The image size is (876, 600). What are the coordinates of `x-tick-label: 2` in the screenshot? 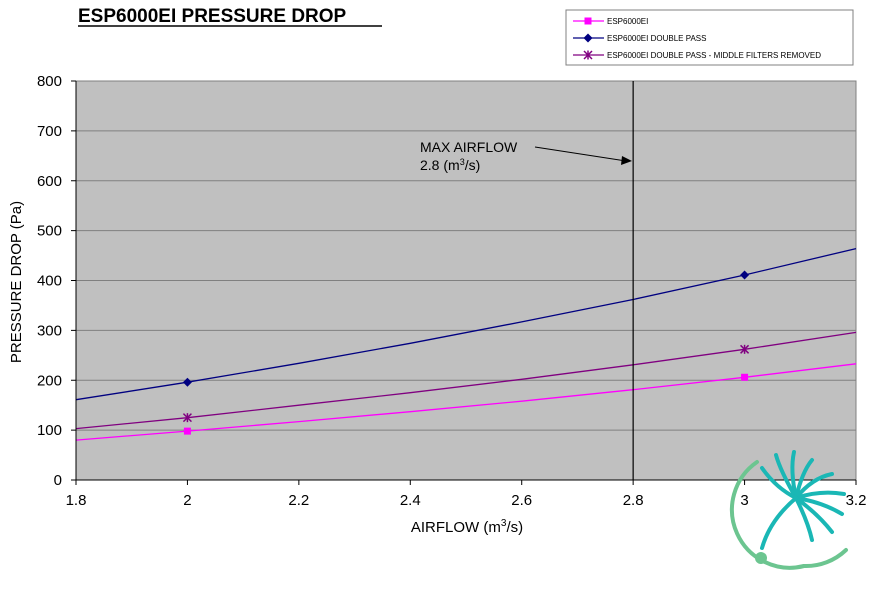 It's located at (187, 500).